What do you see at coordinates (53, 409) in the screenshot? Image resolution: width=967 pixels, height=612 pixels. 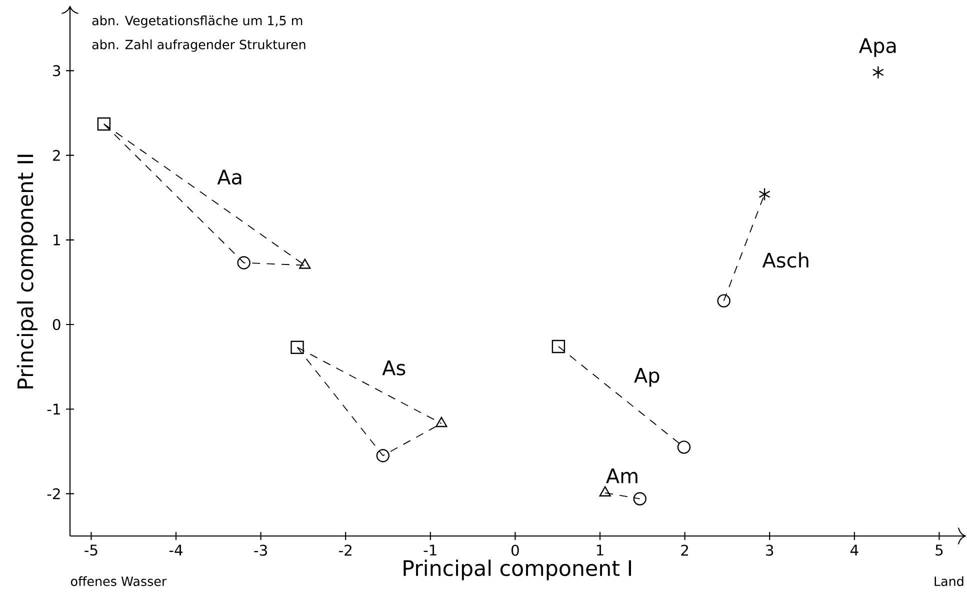 I see `y-tick-label: -1` at bounding box center [53, 409].